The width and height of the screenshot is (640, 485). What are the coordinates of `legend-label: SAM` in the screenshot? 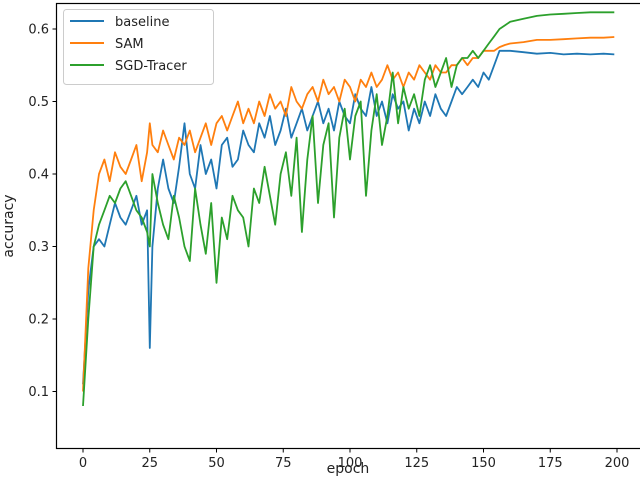 It's located at (129, 44).